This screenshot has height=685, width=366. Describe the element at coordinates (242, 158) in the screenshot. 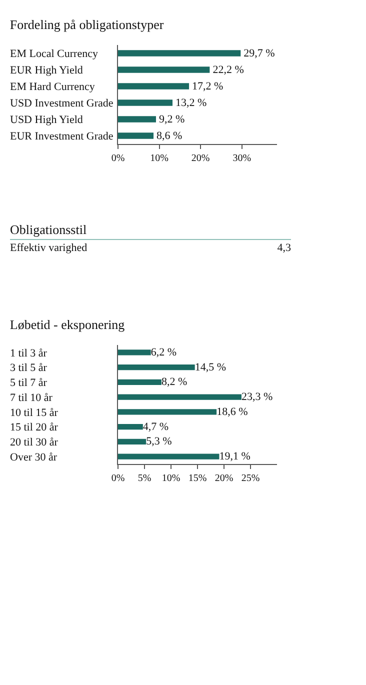

I see `x-tick-label: 30%` at that location.